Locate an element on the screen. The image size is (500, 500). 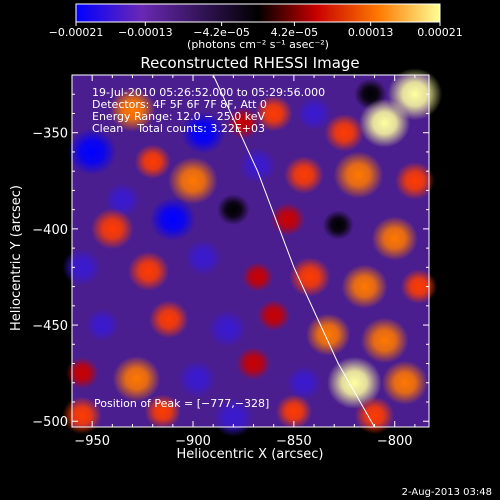
colorbar-unit-label: (photons cm⁻² s⁻¹ asec⁻²) is located at coordinates (258, 44).